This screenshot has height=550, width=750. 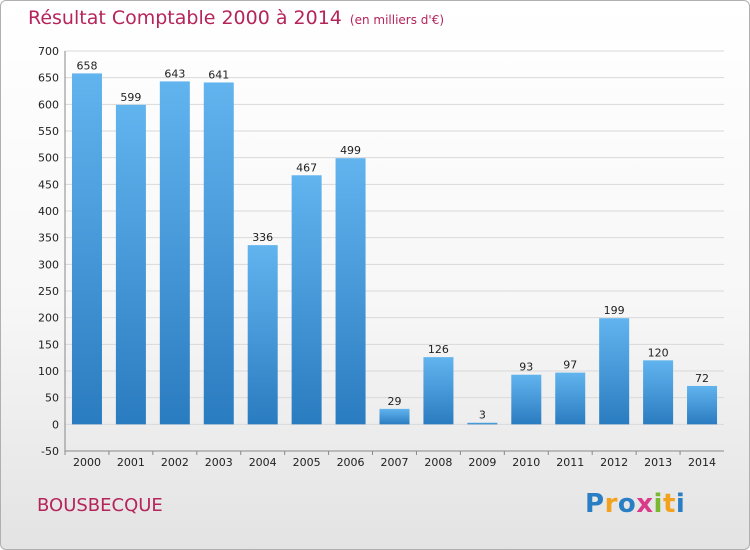 What do you see at coordinates (702, 378) in the screenshot?
I see `data-label: 72` at bounding box center [702, 378].